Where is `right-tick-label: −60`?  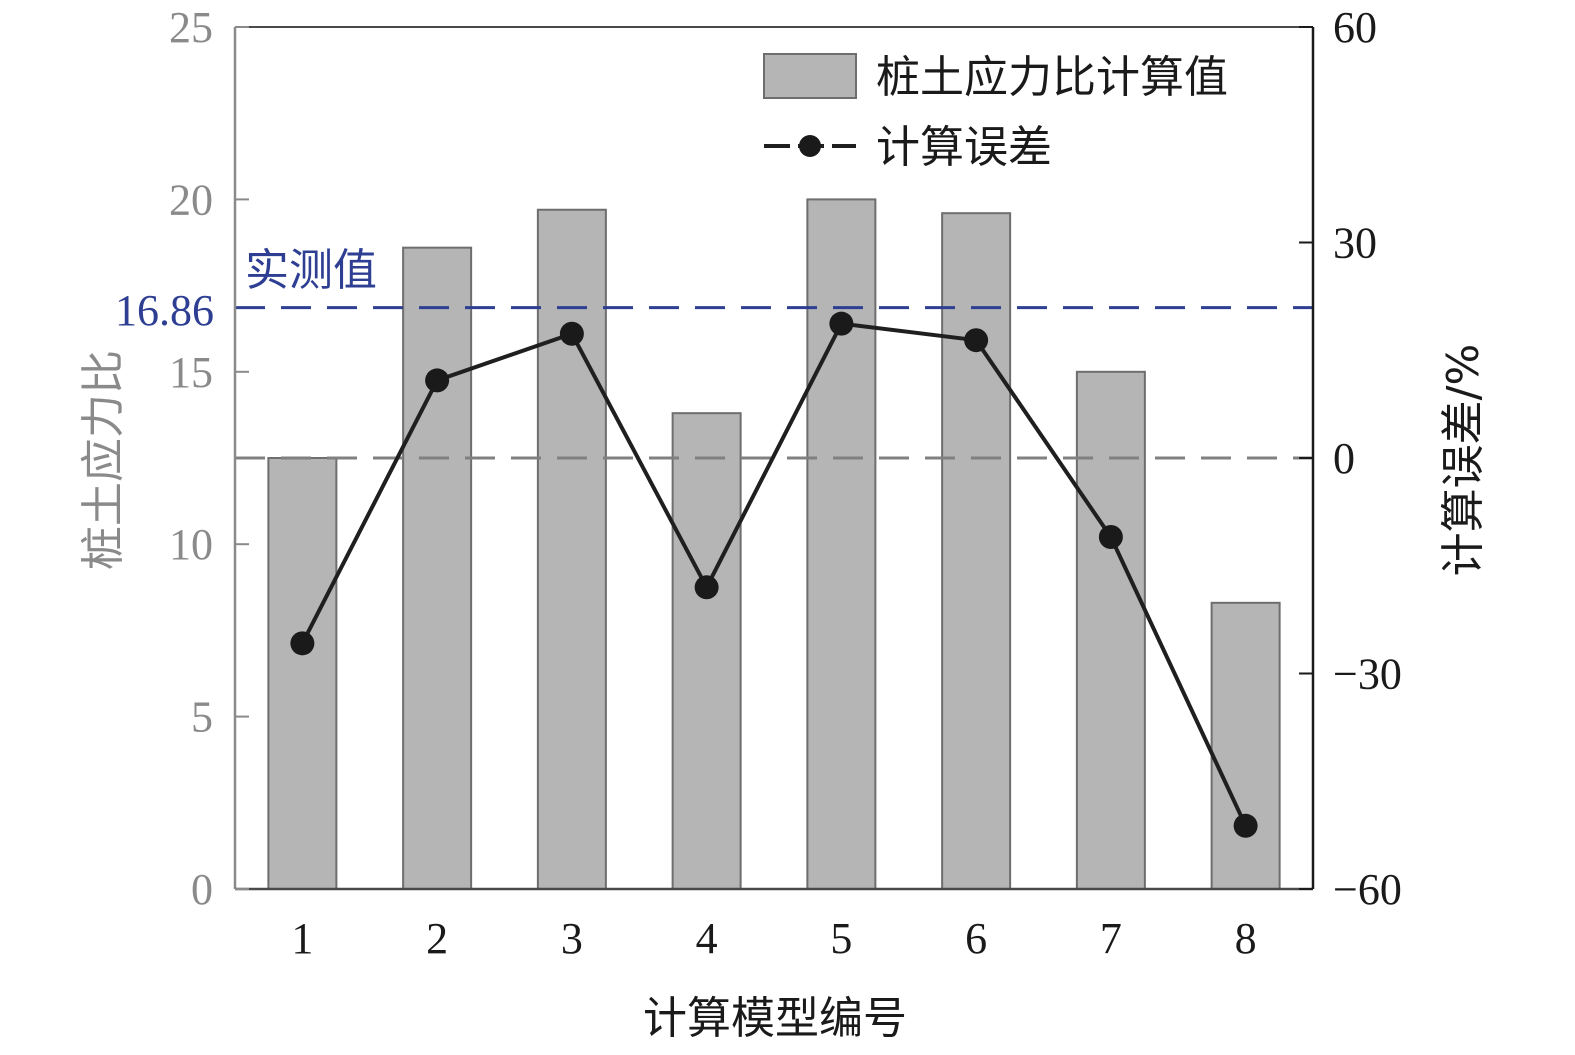 right-tick-label: −60 is located at coordinates (1367, 889).